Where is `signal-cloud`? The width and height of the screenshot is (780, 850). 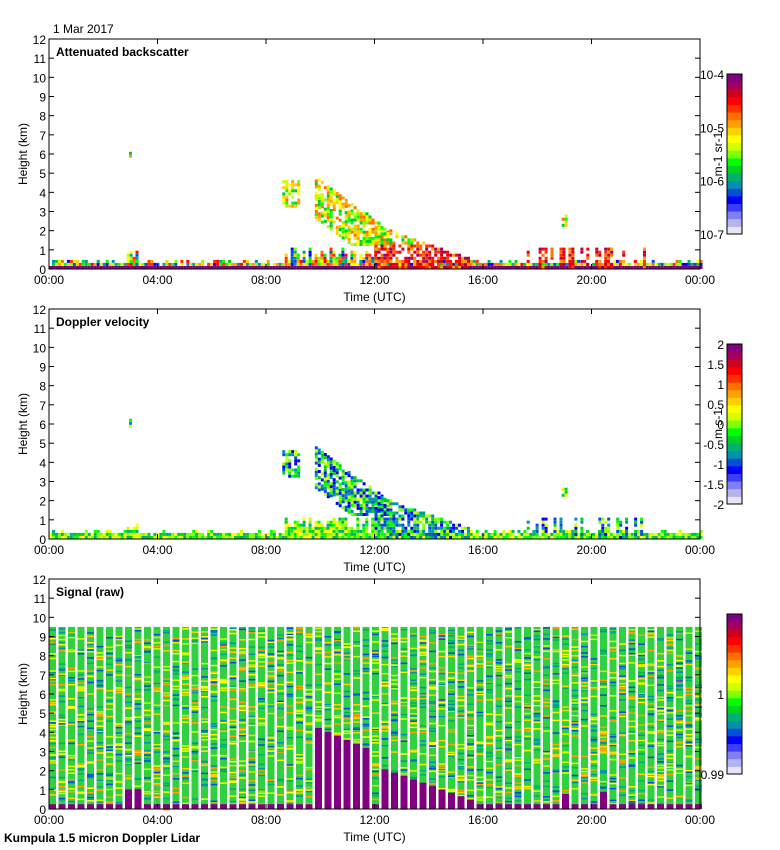
signal-cloud is located at coordinates (394, 790).